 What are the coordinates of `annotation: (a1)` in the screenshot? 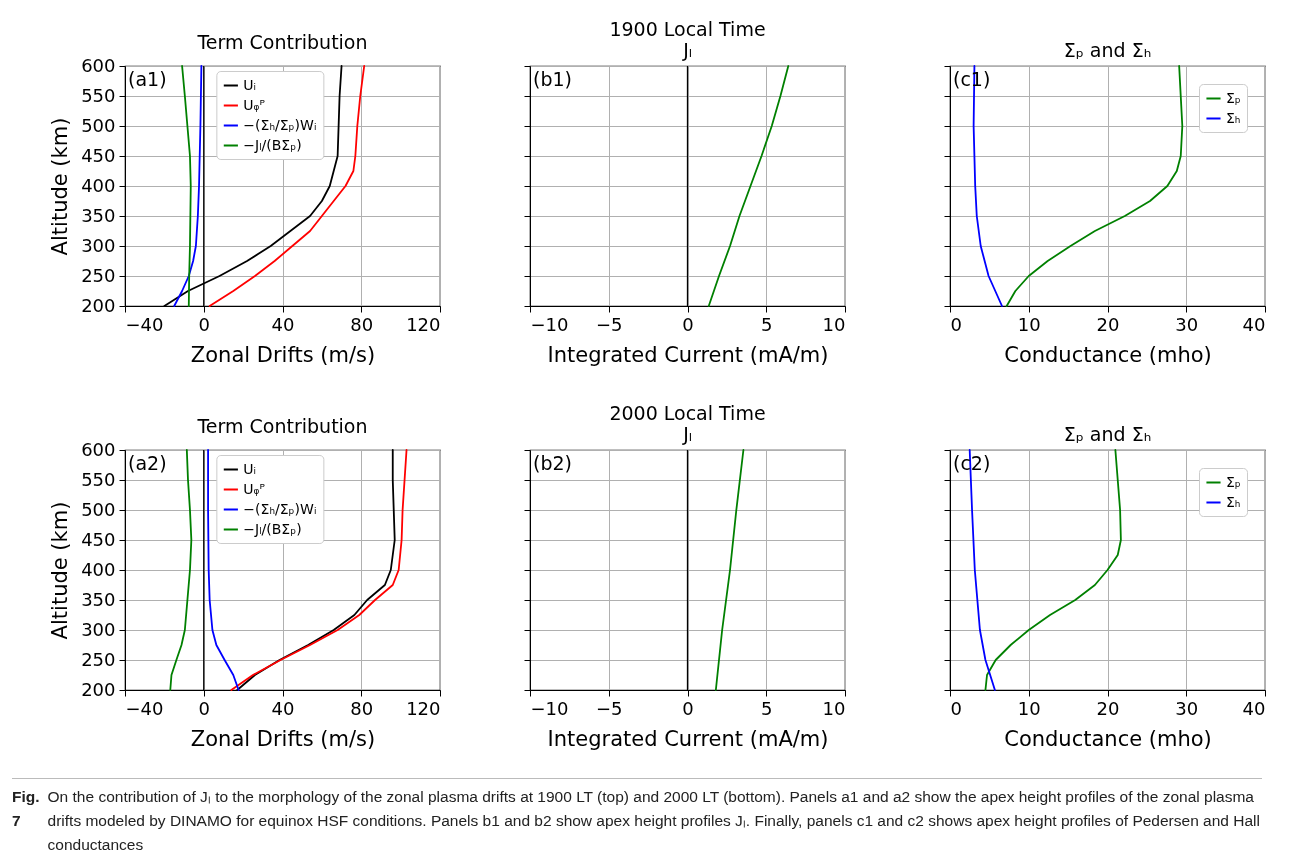 It's located at (147, 79).